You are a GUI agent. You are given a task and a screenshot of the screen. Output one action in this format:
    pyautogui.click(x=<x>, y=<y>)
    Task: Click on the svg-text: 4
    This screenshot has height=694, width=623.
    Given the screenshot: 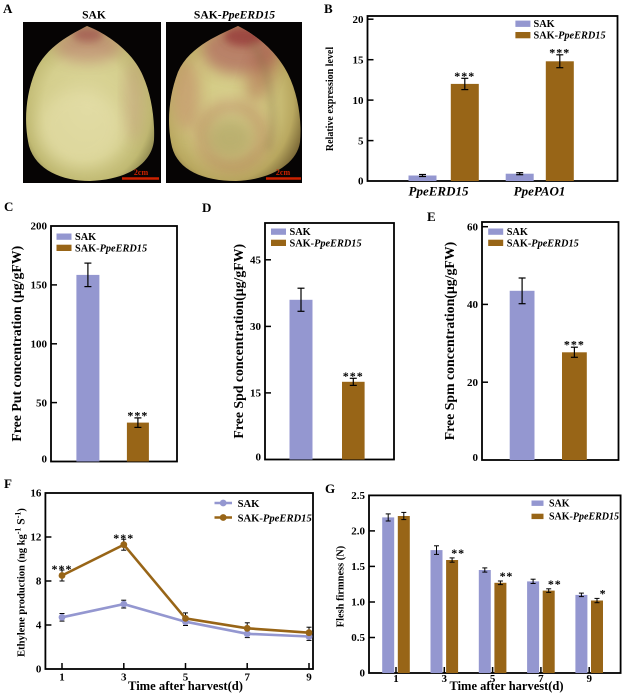 What is the action you would take?
    pyautogui.click(x=39, y=626)
    